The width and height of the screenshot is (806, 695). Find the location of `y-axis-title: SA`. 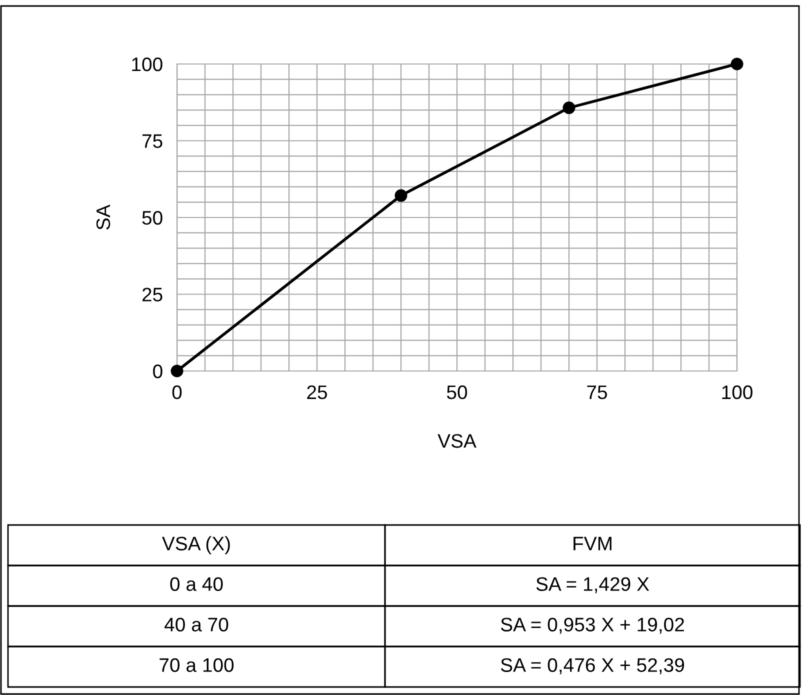

y-axis-title: SA is located at coordinates (103, 217).